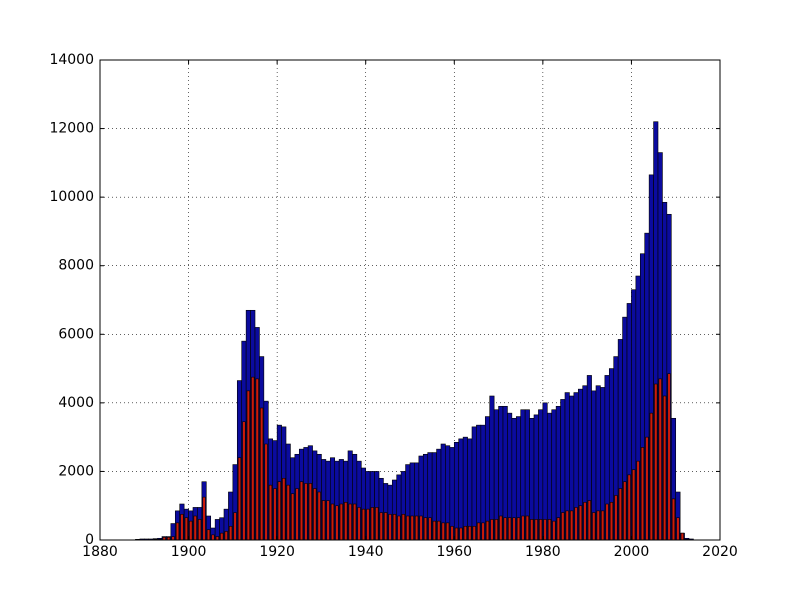  What do you see at coordinates (100, 552) in the screenshot?
I see `x-tick-label: 1880` at bounding box center [100, 552].